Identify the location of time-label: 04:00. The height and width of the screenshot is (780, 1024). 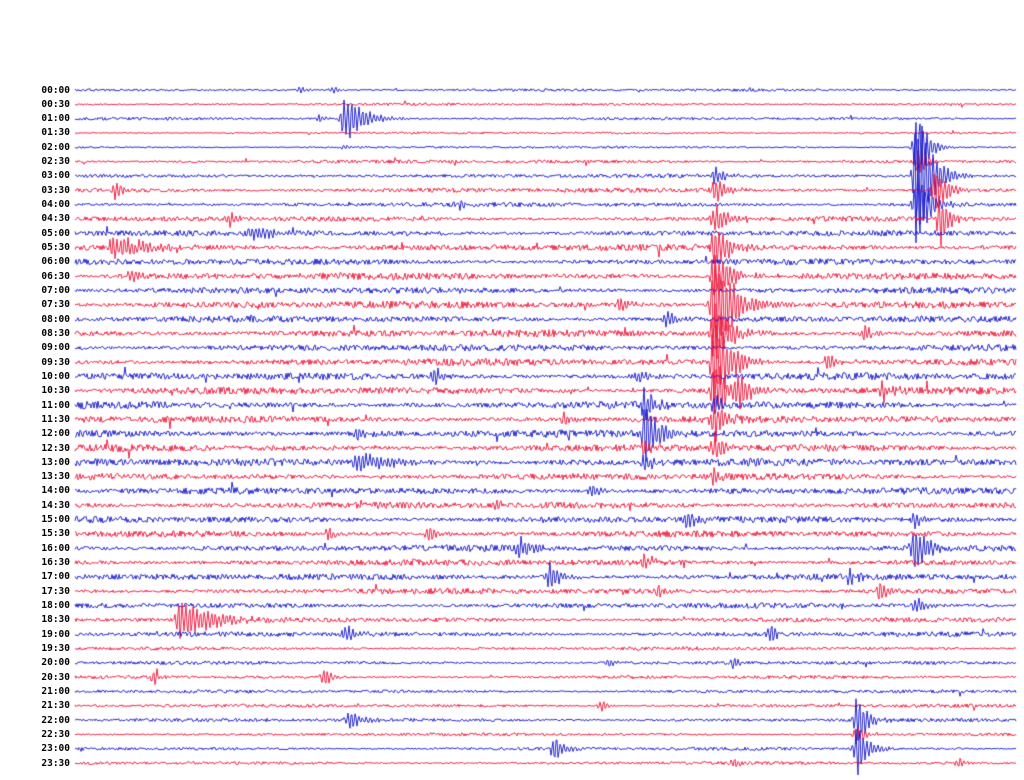
(55, 205).